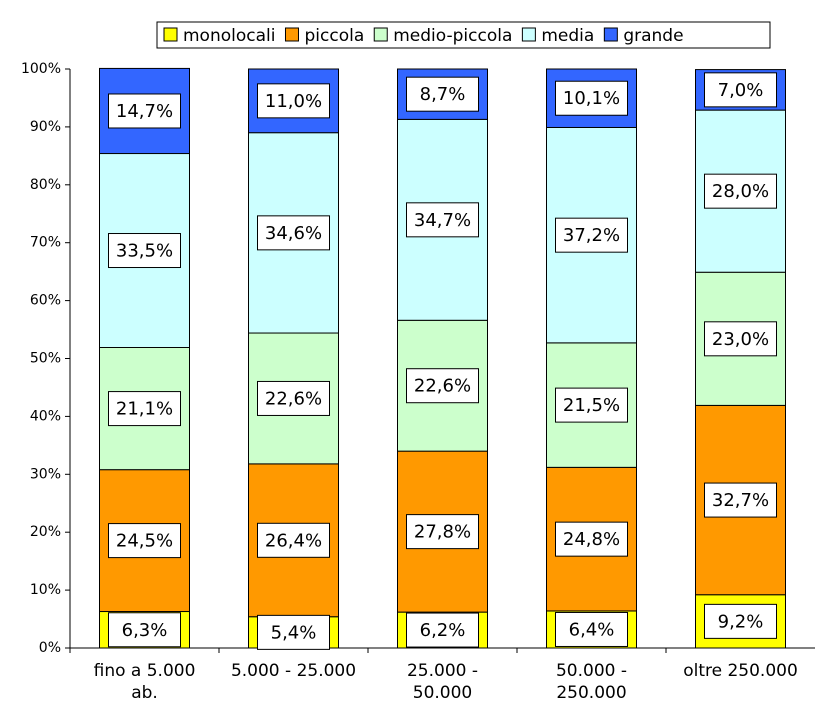  What do you see at coordinates (45, 474) in the screenshot?
I see `y-tick-label: 30%` at bounding box center [45, 474].